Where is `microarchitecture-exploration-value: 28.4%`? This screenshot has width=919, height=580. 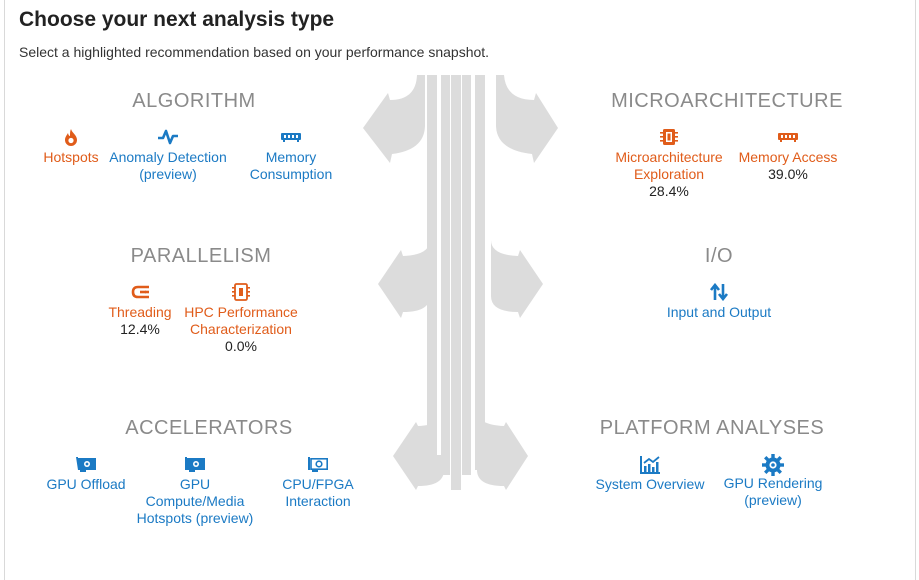
microarchitecture-exploration-value: 28.4% is located at coordinates (669, 191).